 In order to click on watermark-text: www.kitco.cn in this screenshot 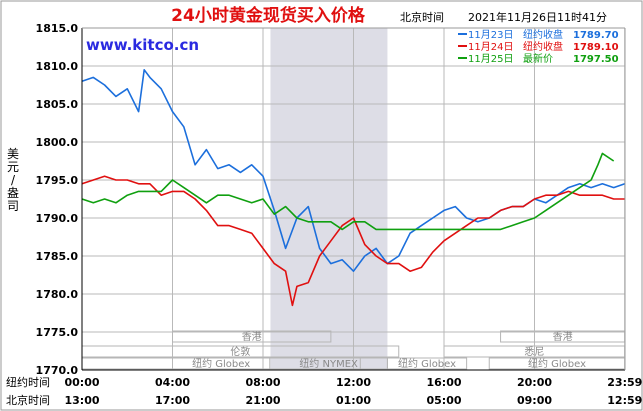, I will do `click(142, 45)`.